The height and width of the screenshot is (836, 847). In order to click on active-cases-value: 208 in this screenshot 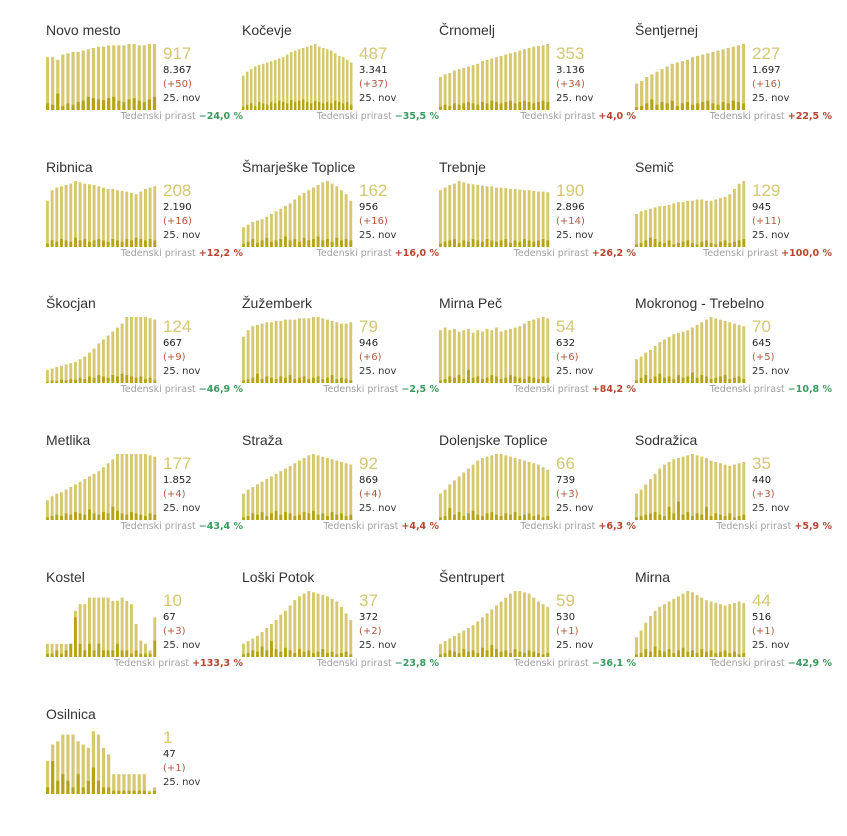, I will do `click(177, 190)`.